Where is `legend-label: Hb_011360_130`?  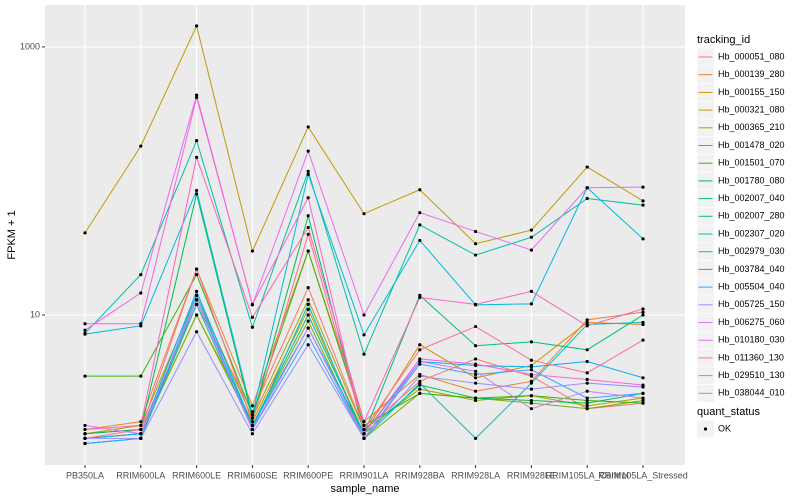
legend-label: Hb_011360_130 is located at coordinates (751, 357).